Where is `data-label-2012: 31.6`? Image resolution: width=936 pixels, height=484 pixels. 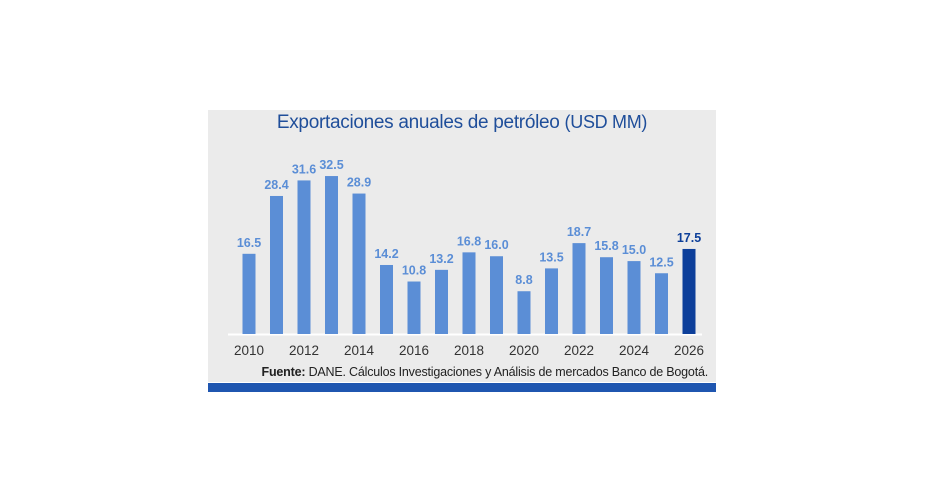 data-label-2012: 31.6 is located at coordinates (304, 169).